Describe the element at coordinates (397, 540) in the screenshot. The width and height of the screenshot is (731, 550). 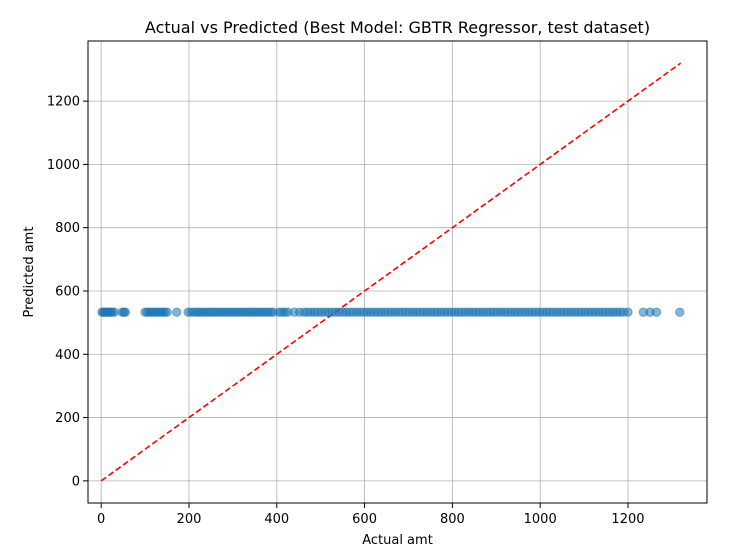
I see `x-axis-label: Actual amt` at that location.